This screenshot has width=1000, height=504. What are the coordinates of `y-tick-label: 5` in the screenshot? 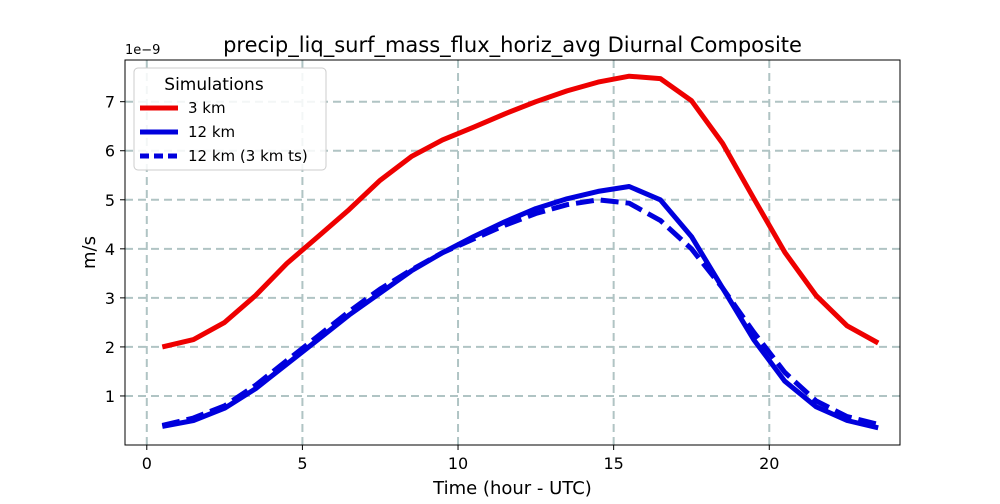 It's located at (110, 200).